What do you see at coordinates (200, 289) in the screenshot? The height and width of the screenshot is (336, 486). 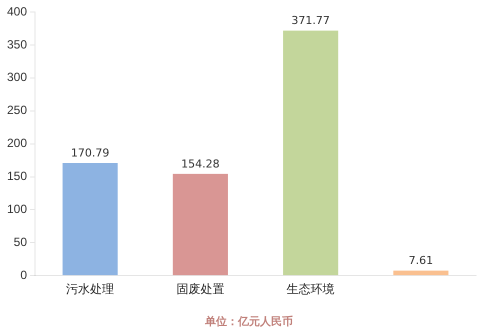 I see `x-tick-label: 固废处置` at bounding box center [200, 289].